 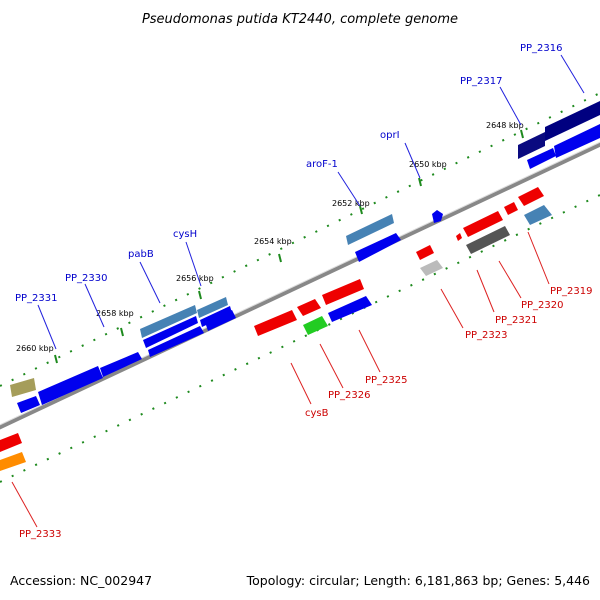 I want to click on tick-label: 2654 kbp, so click(x=273, y=241).